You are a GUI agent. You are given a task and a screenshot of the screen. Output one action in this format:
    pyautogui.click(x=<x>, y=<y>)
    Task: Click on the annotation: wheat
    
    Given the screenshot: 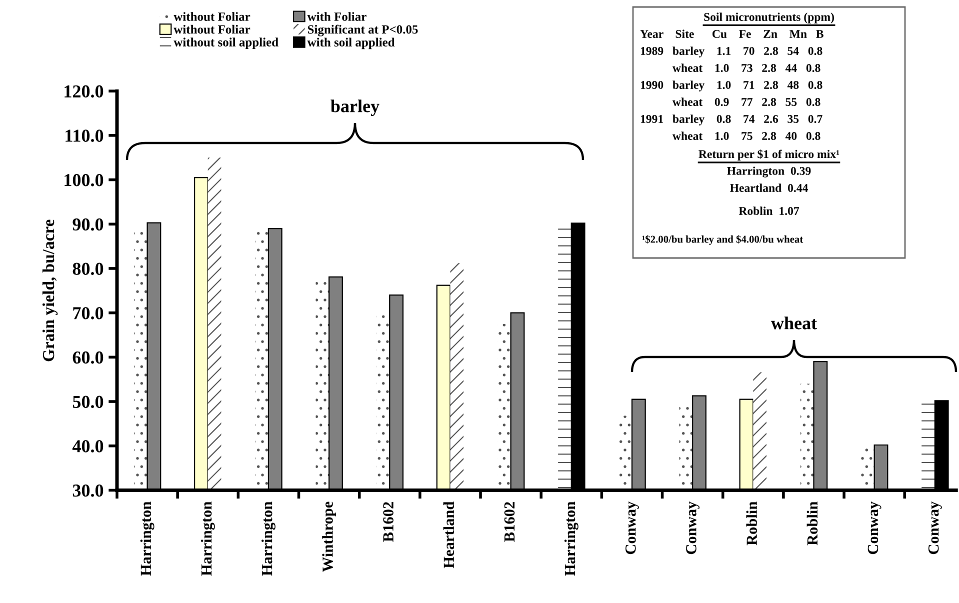 What is the action you would take?
    pyautogui.click(x=793, y=323)
    